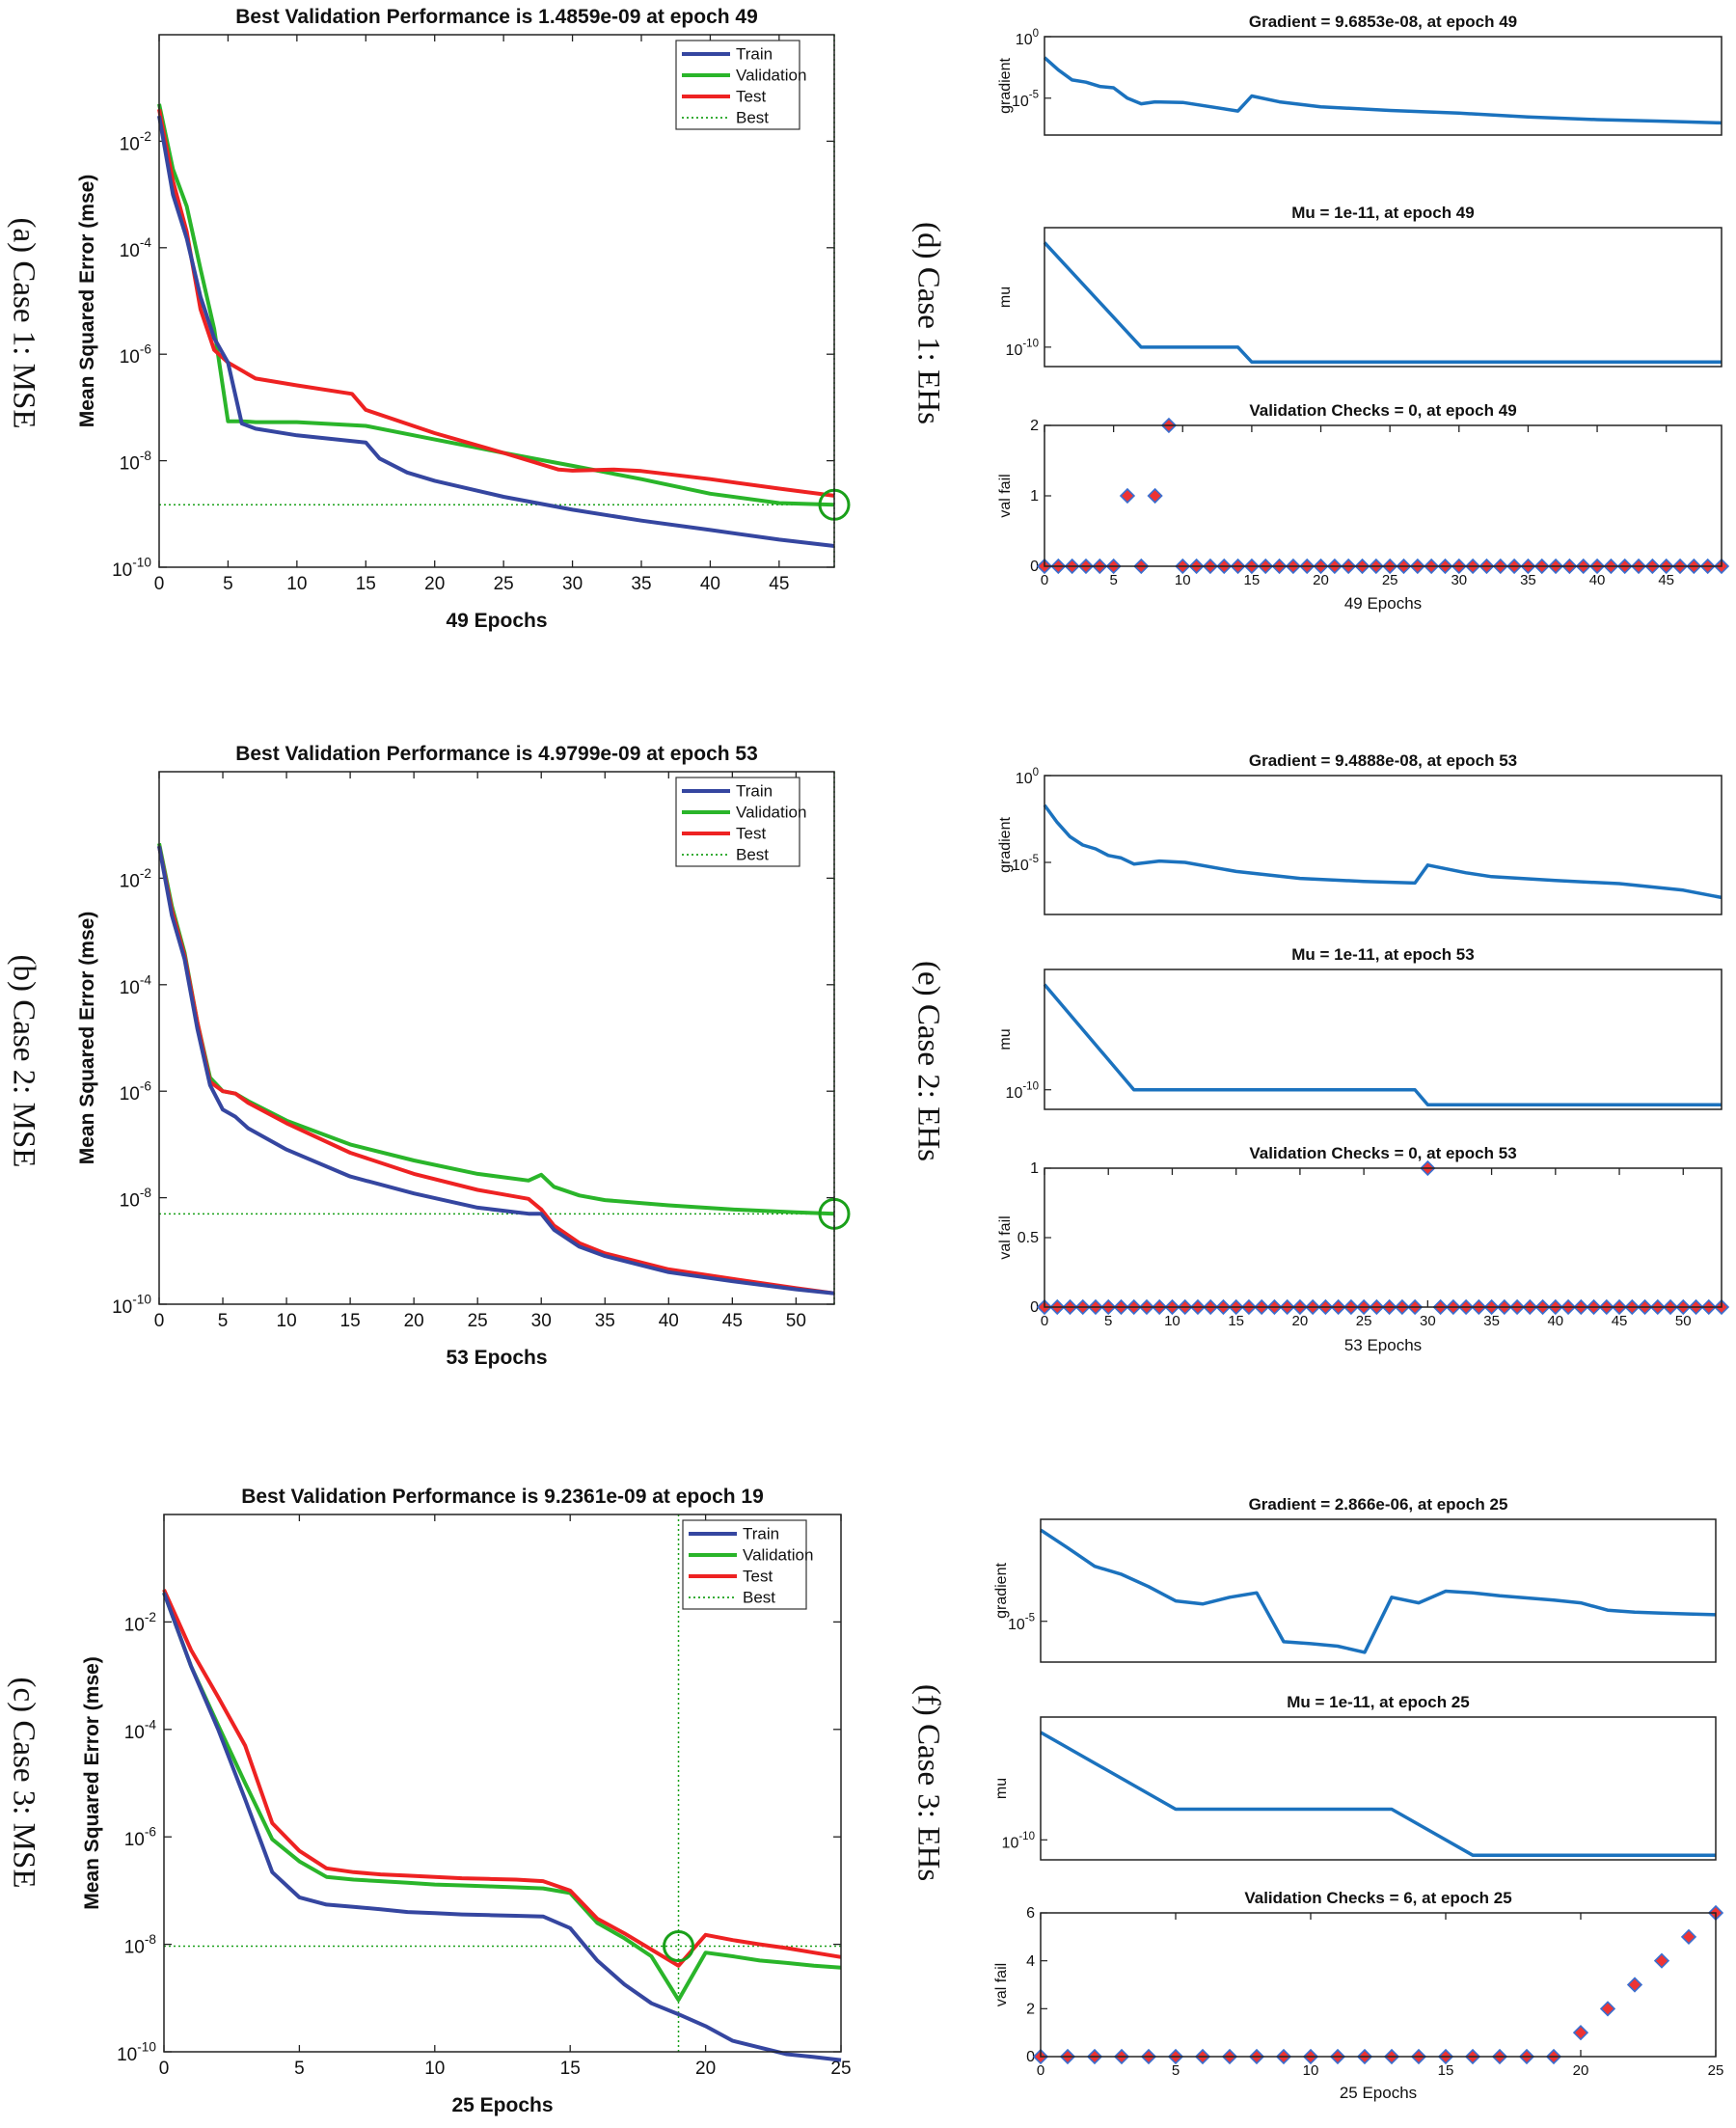  Describe the element at coordinates (1005, 1237) in the screenshot. I see `state-e-val-ylabel: val fail` at that location.